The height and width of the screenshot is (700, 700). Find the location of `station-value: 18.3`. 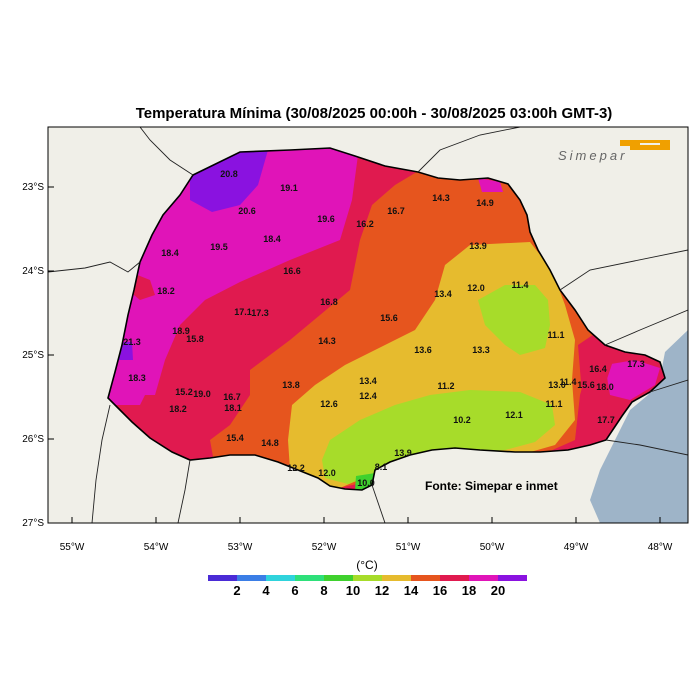

station-value: 18.3 is located at coordinates (137, 378).